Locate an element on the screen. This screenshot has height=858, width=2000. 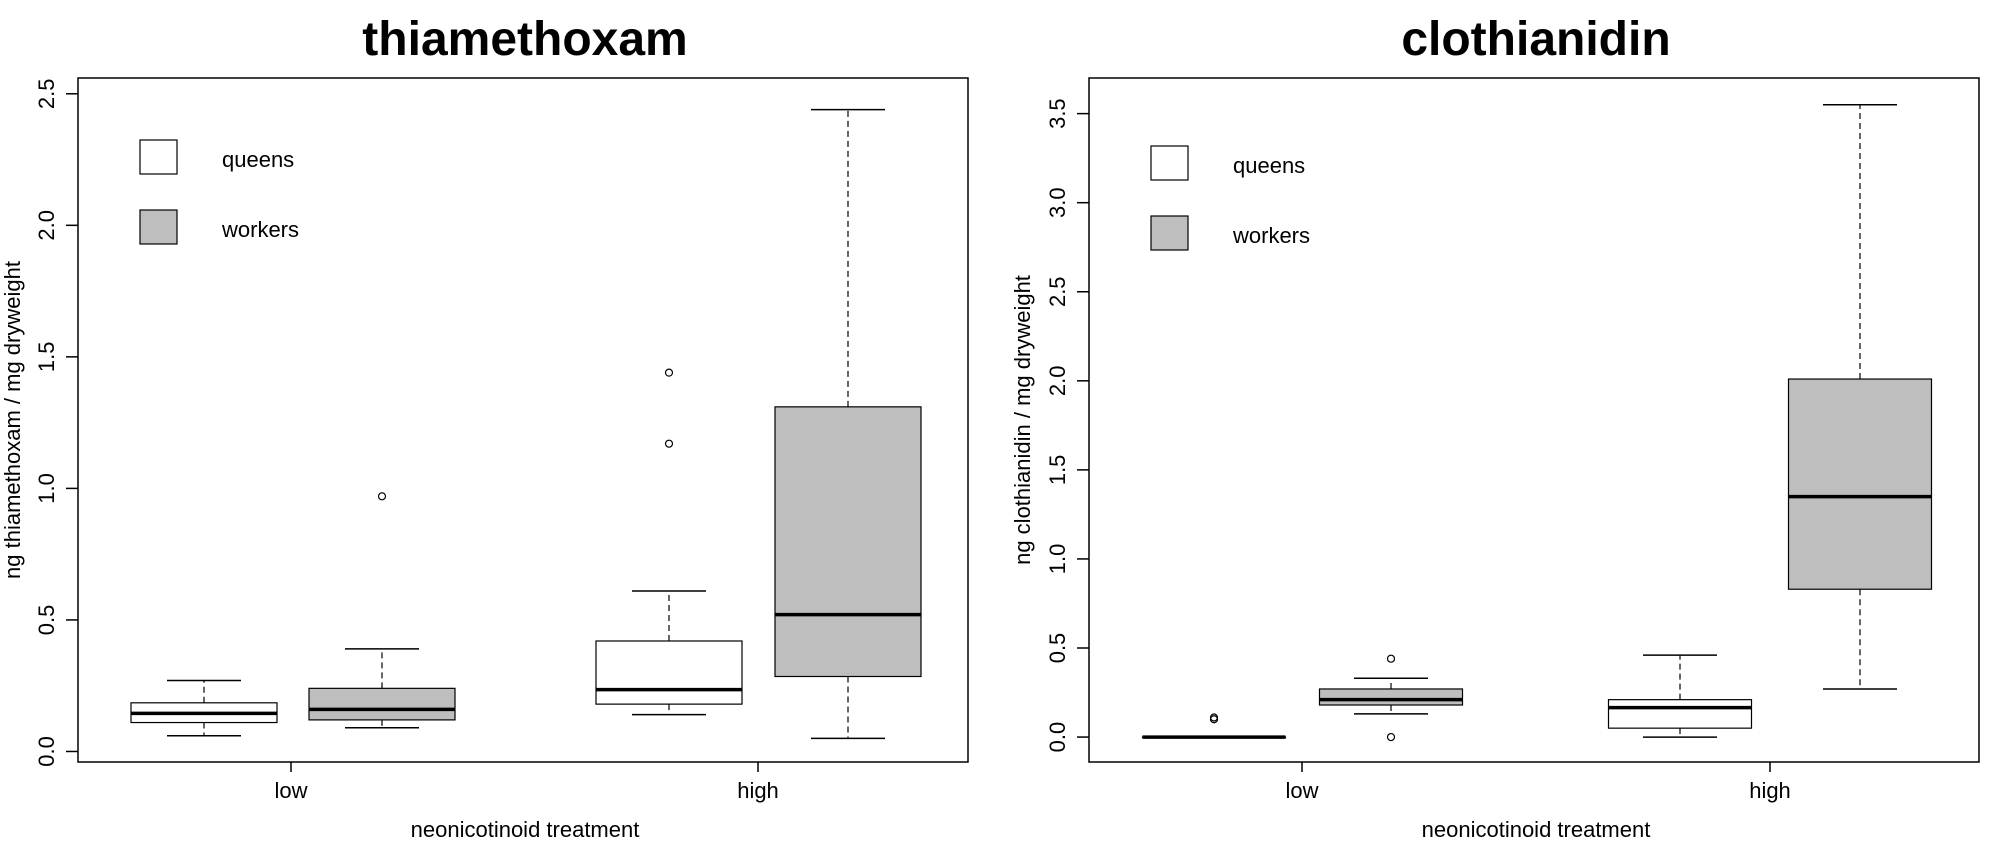
y-axis-label: ng clothianidin / mg dryweight is located at coordinates (1022, 420).